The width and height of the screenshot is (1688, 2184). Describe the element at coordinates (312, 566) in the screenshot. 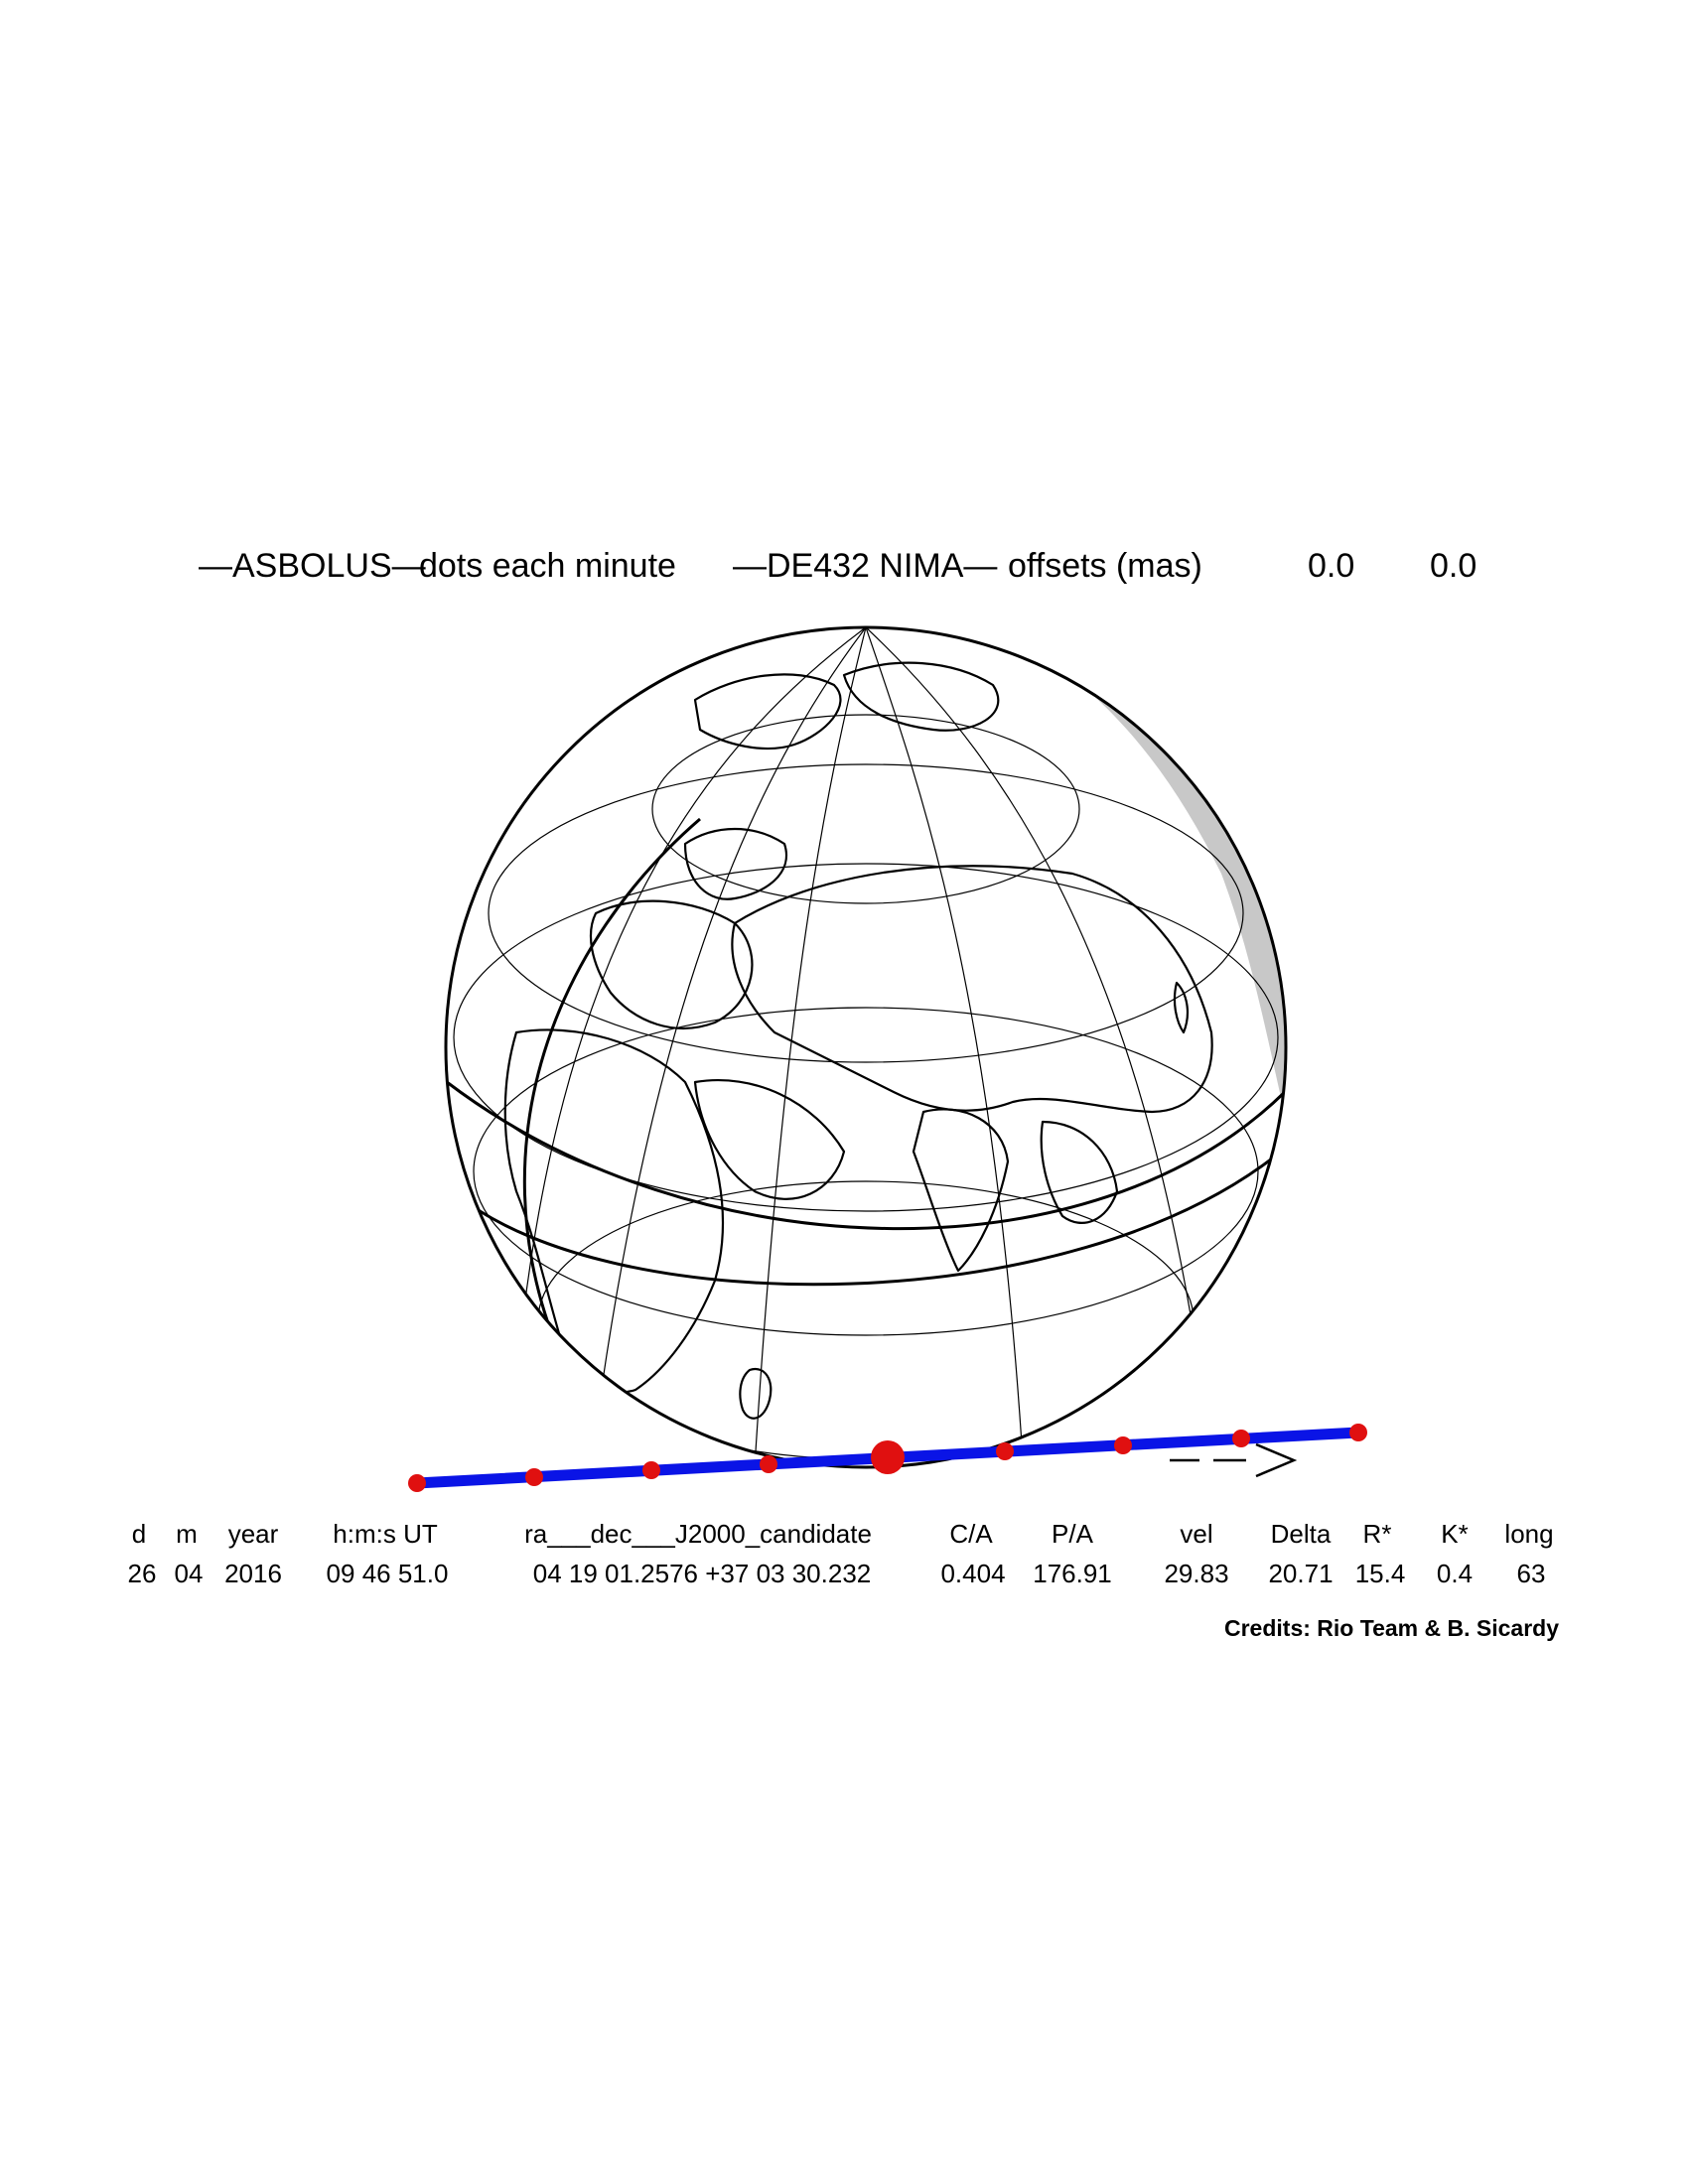

I see `title-object: —ASBOLUS—` at that location.